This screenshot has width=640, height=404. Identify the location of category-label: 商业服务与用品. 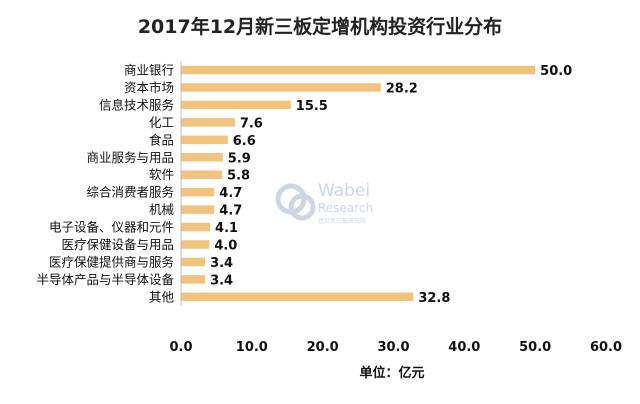
(130, 157).